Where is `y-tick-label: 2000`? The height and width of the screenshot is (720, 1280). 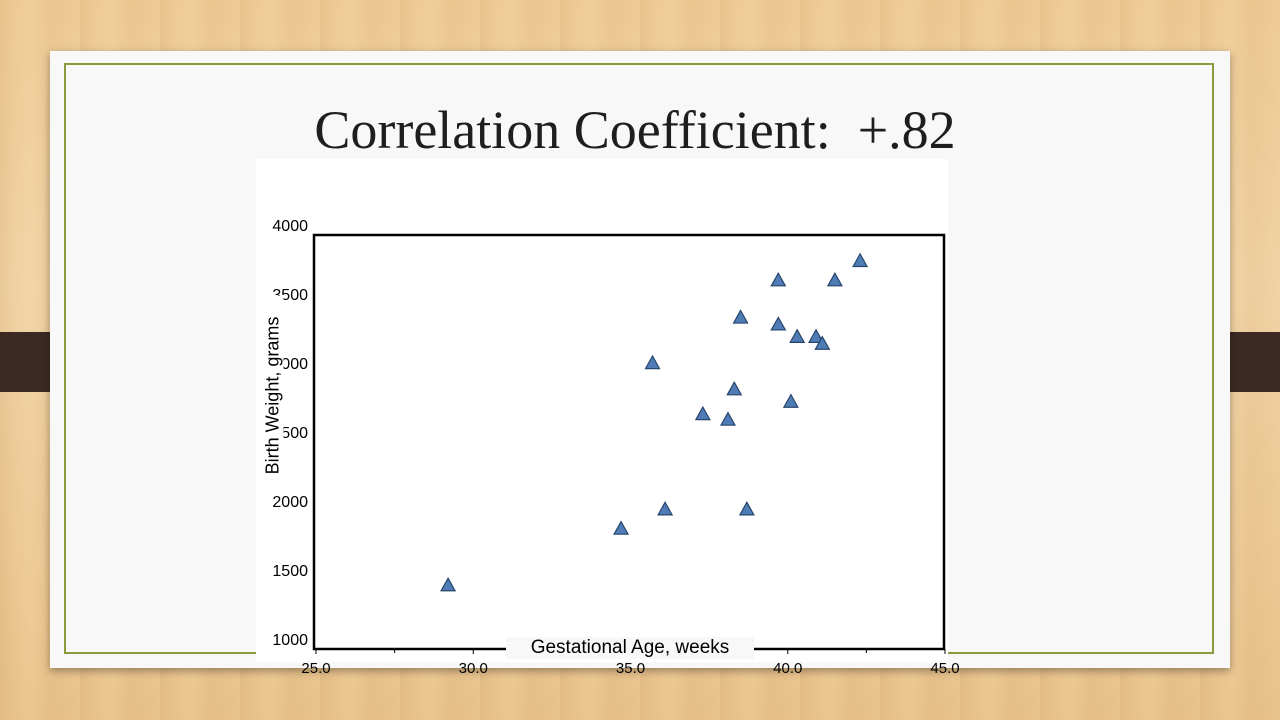 y-tick-label: 2000 is located at coordinates (290, 502).